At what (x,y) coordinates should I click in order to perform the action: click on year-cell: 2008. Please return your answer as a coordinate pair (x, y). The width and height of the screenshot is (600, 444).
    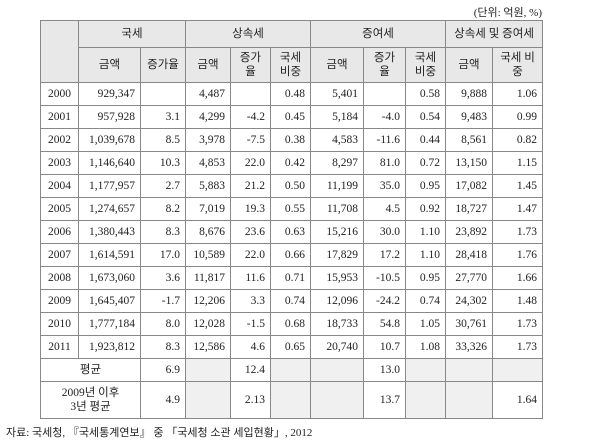
    Looking at the image, I should click on (59, 278).